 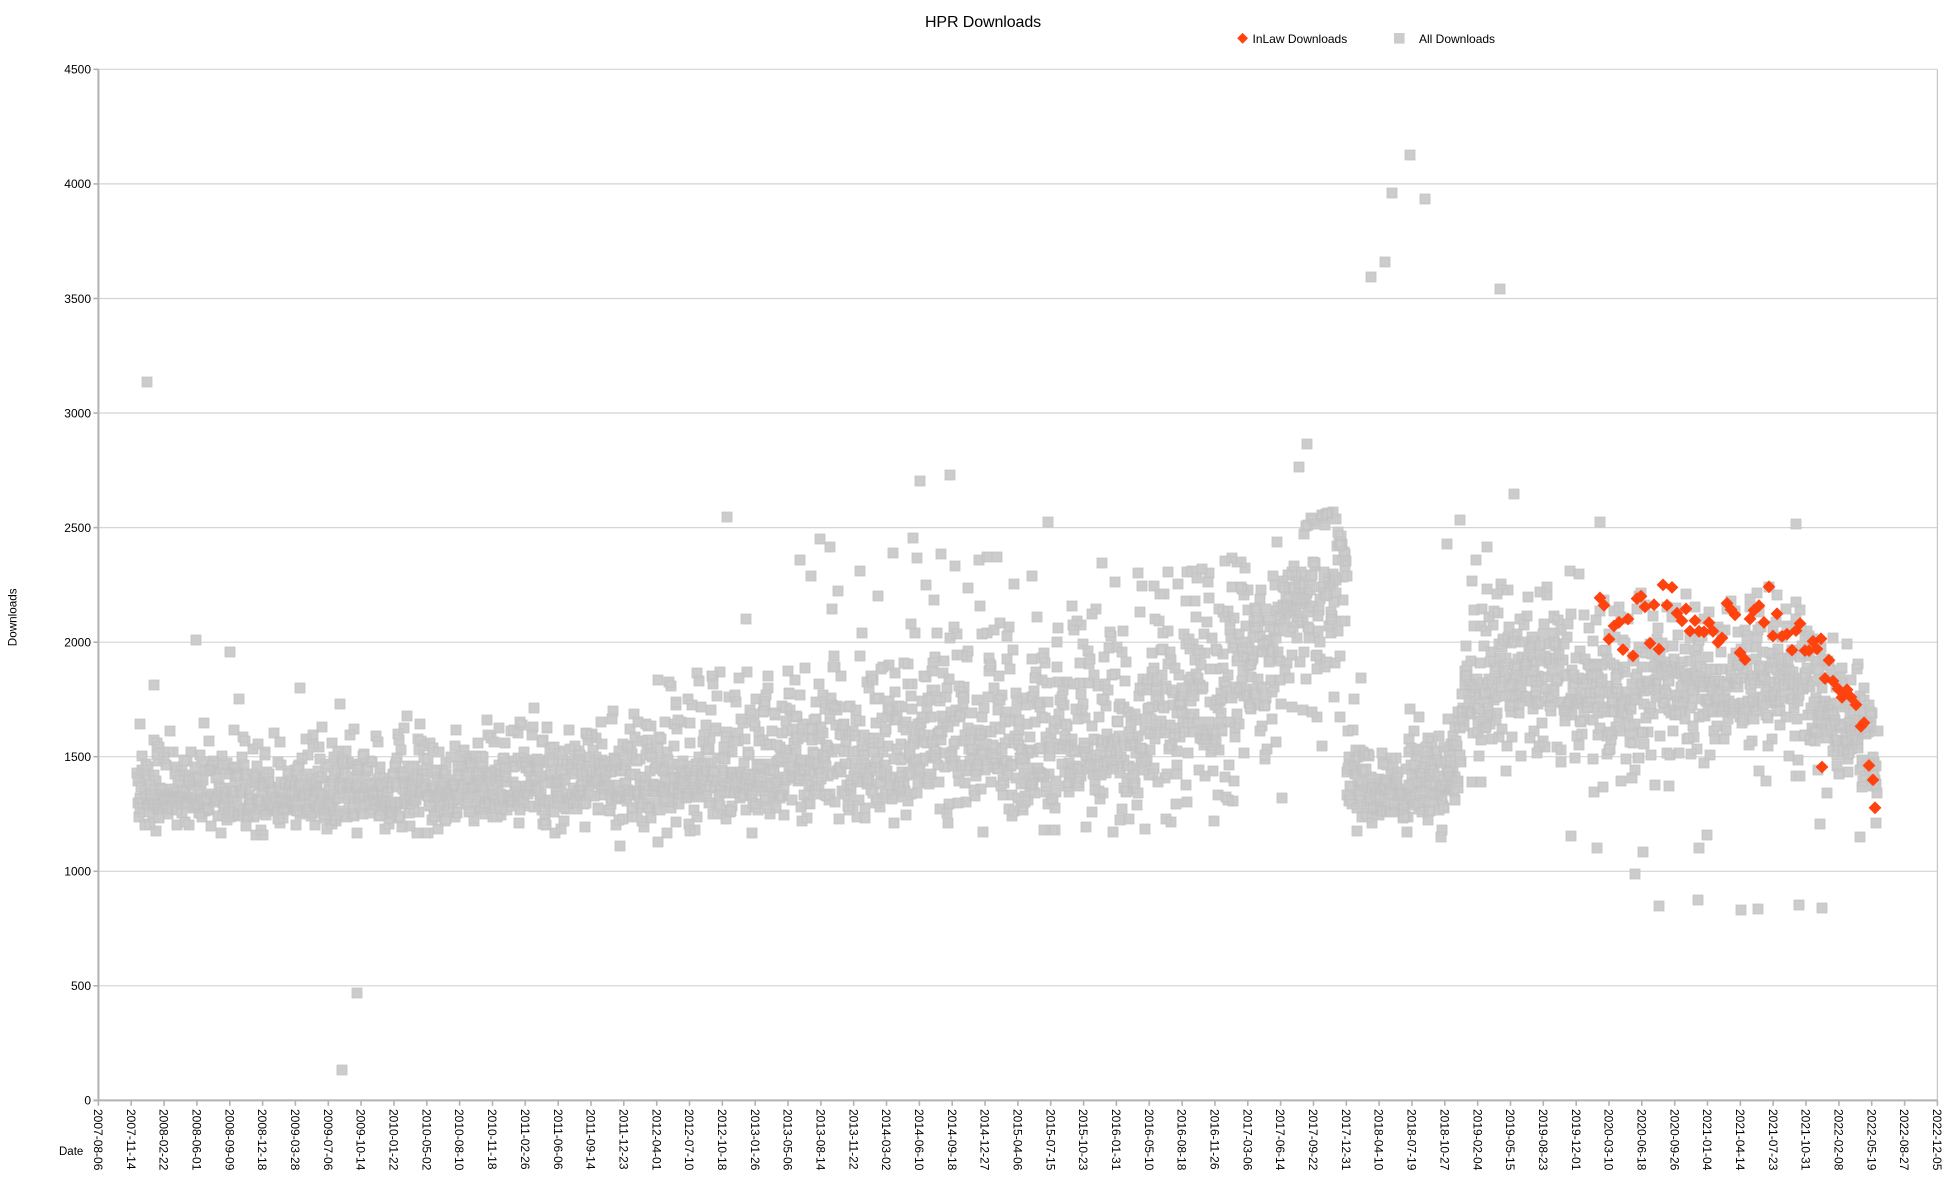 What do you see at coordinates (77, 528) in the screenshot?
I see `svg-text: 2500` at bounding box center [77, 528].